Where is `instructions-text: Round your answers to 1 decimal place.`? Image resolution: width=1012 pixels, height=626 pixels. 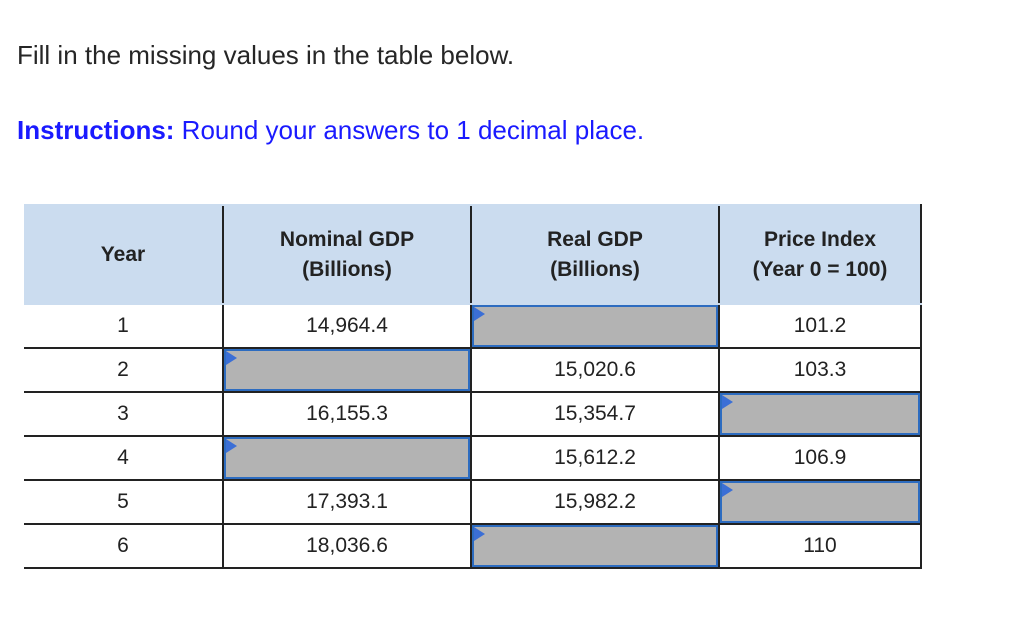
instructions-text: Round your answers to 1 decimal place. is located at coordinates (409, 130).